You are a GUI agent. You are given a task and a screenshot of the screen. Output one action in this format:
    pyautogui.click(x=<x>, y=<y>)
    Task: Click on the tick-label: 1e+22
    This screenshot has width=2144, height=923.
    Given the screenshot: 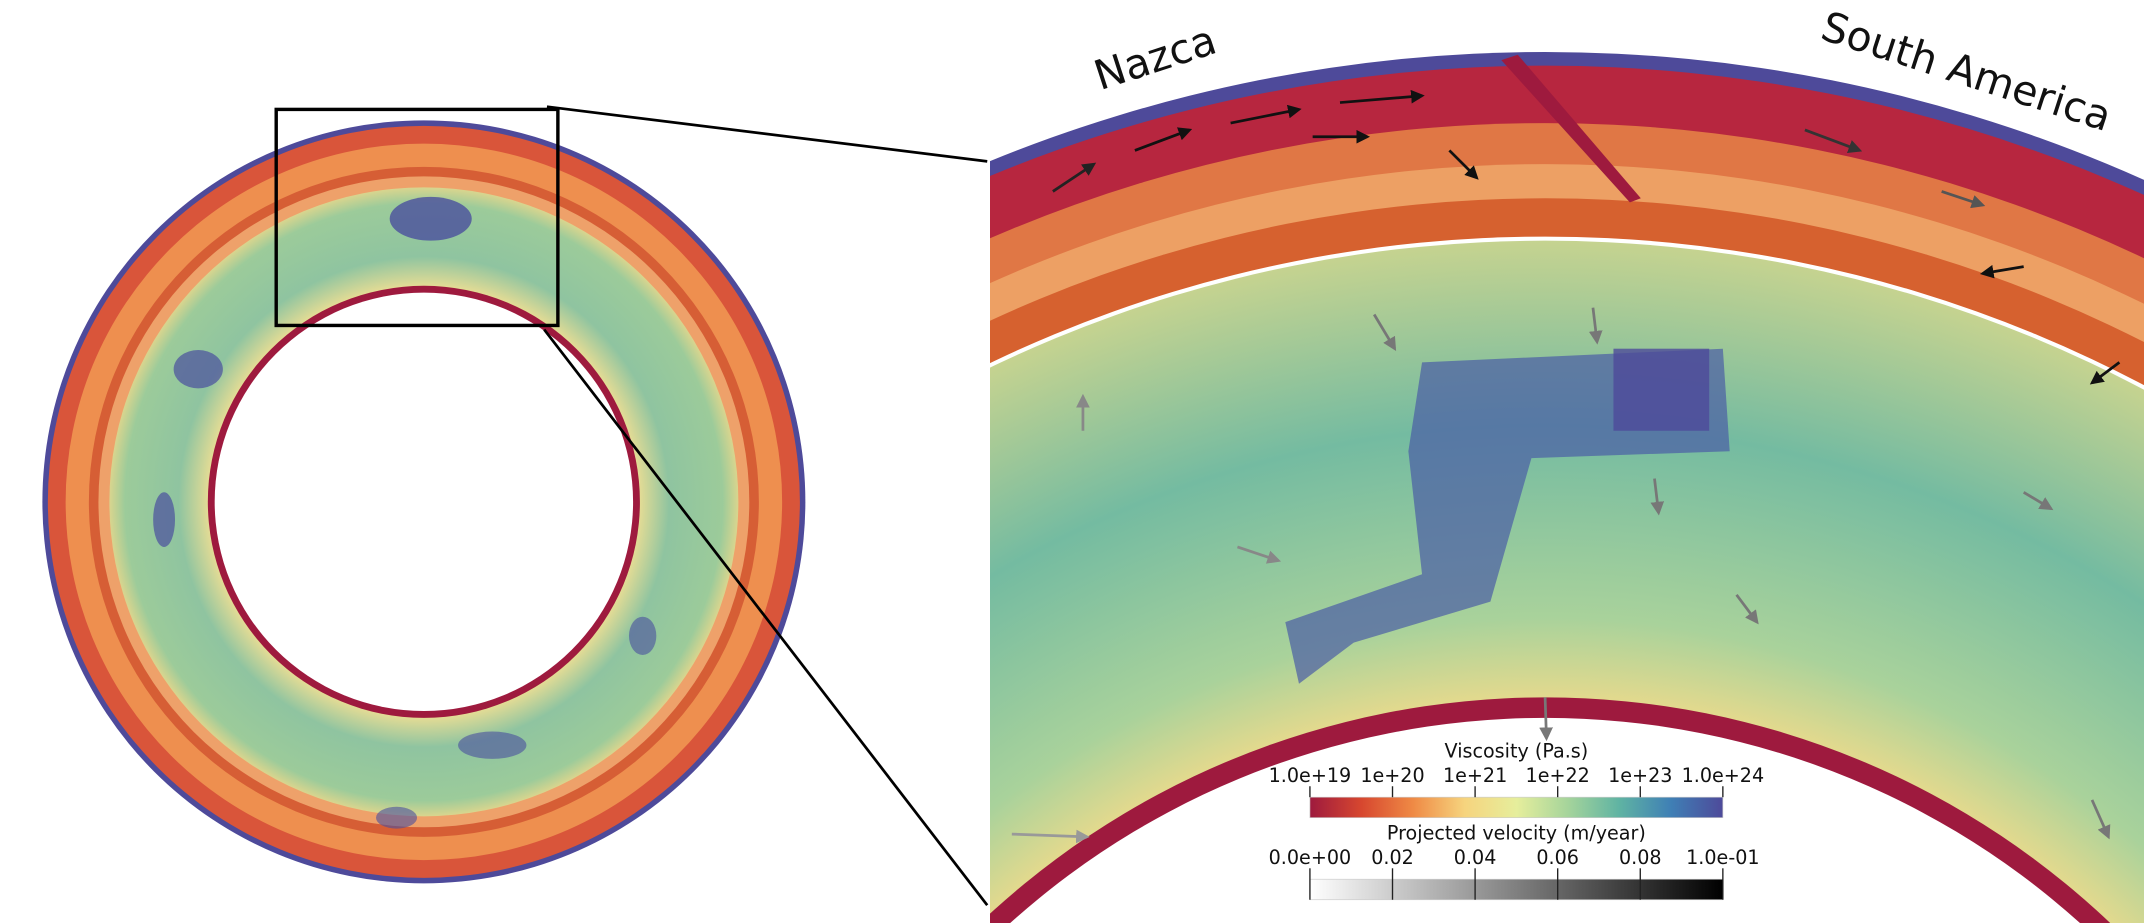 What is the action you would take?
    pyautogui.click(x=1558, y=775)
    